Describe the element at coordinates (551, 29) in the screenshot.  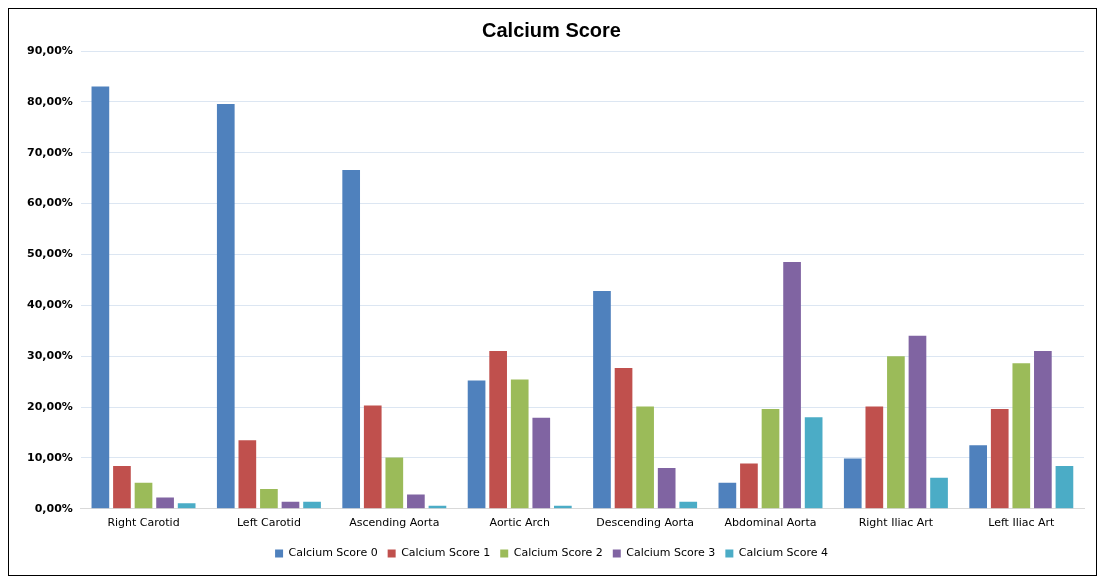
I see `chart-title: Calcium Score` at that location.